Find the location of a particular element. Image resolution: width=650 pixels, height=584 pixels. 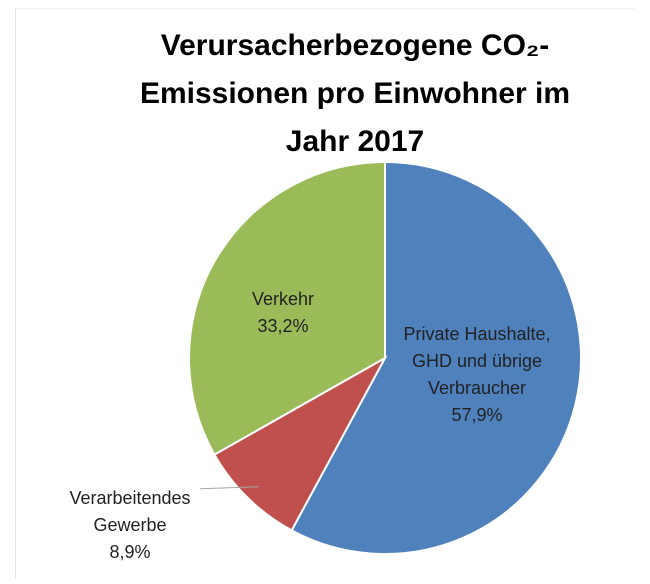

value-label: 8,9% is located at coordinates (130, 551).